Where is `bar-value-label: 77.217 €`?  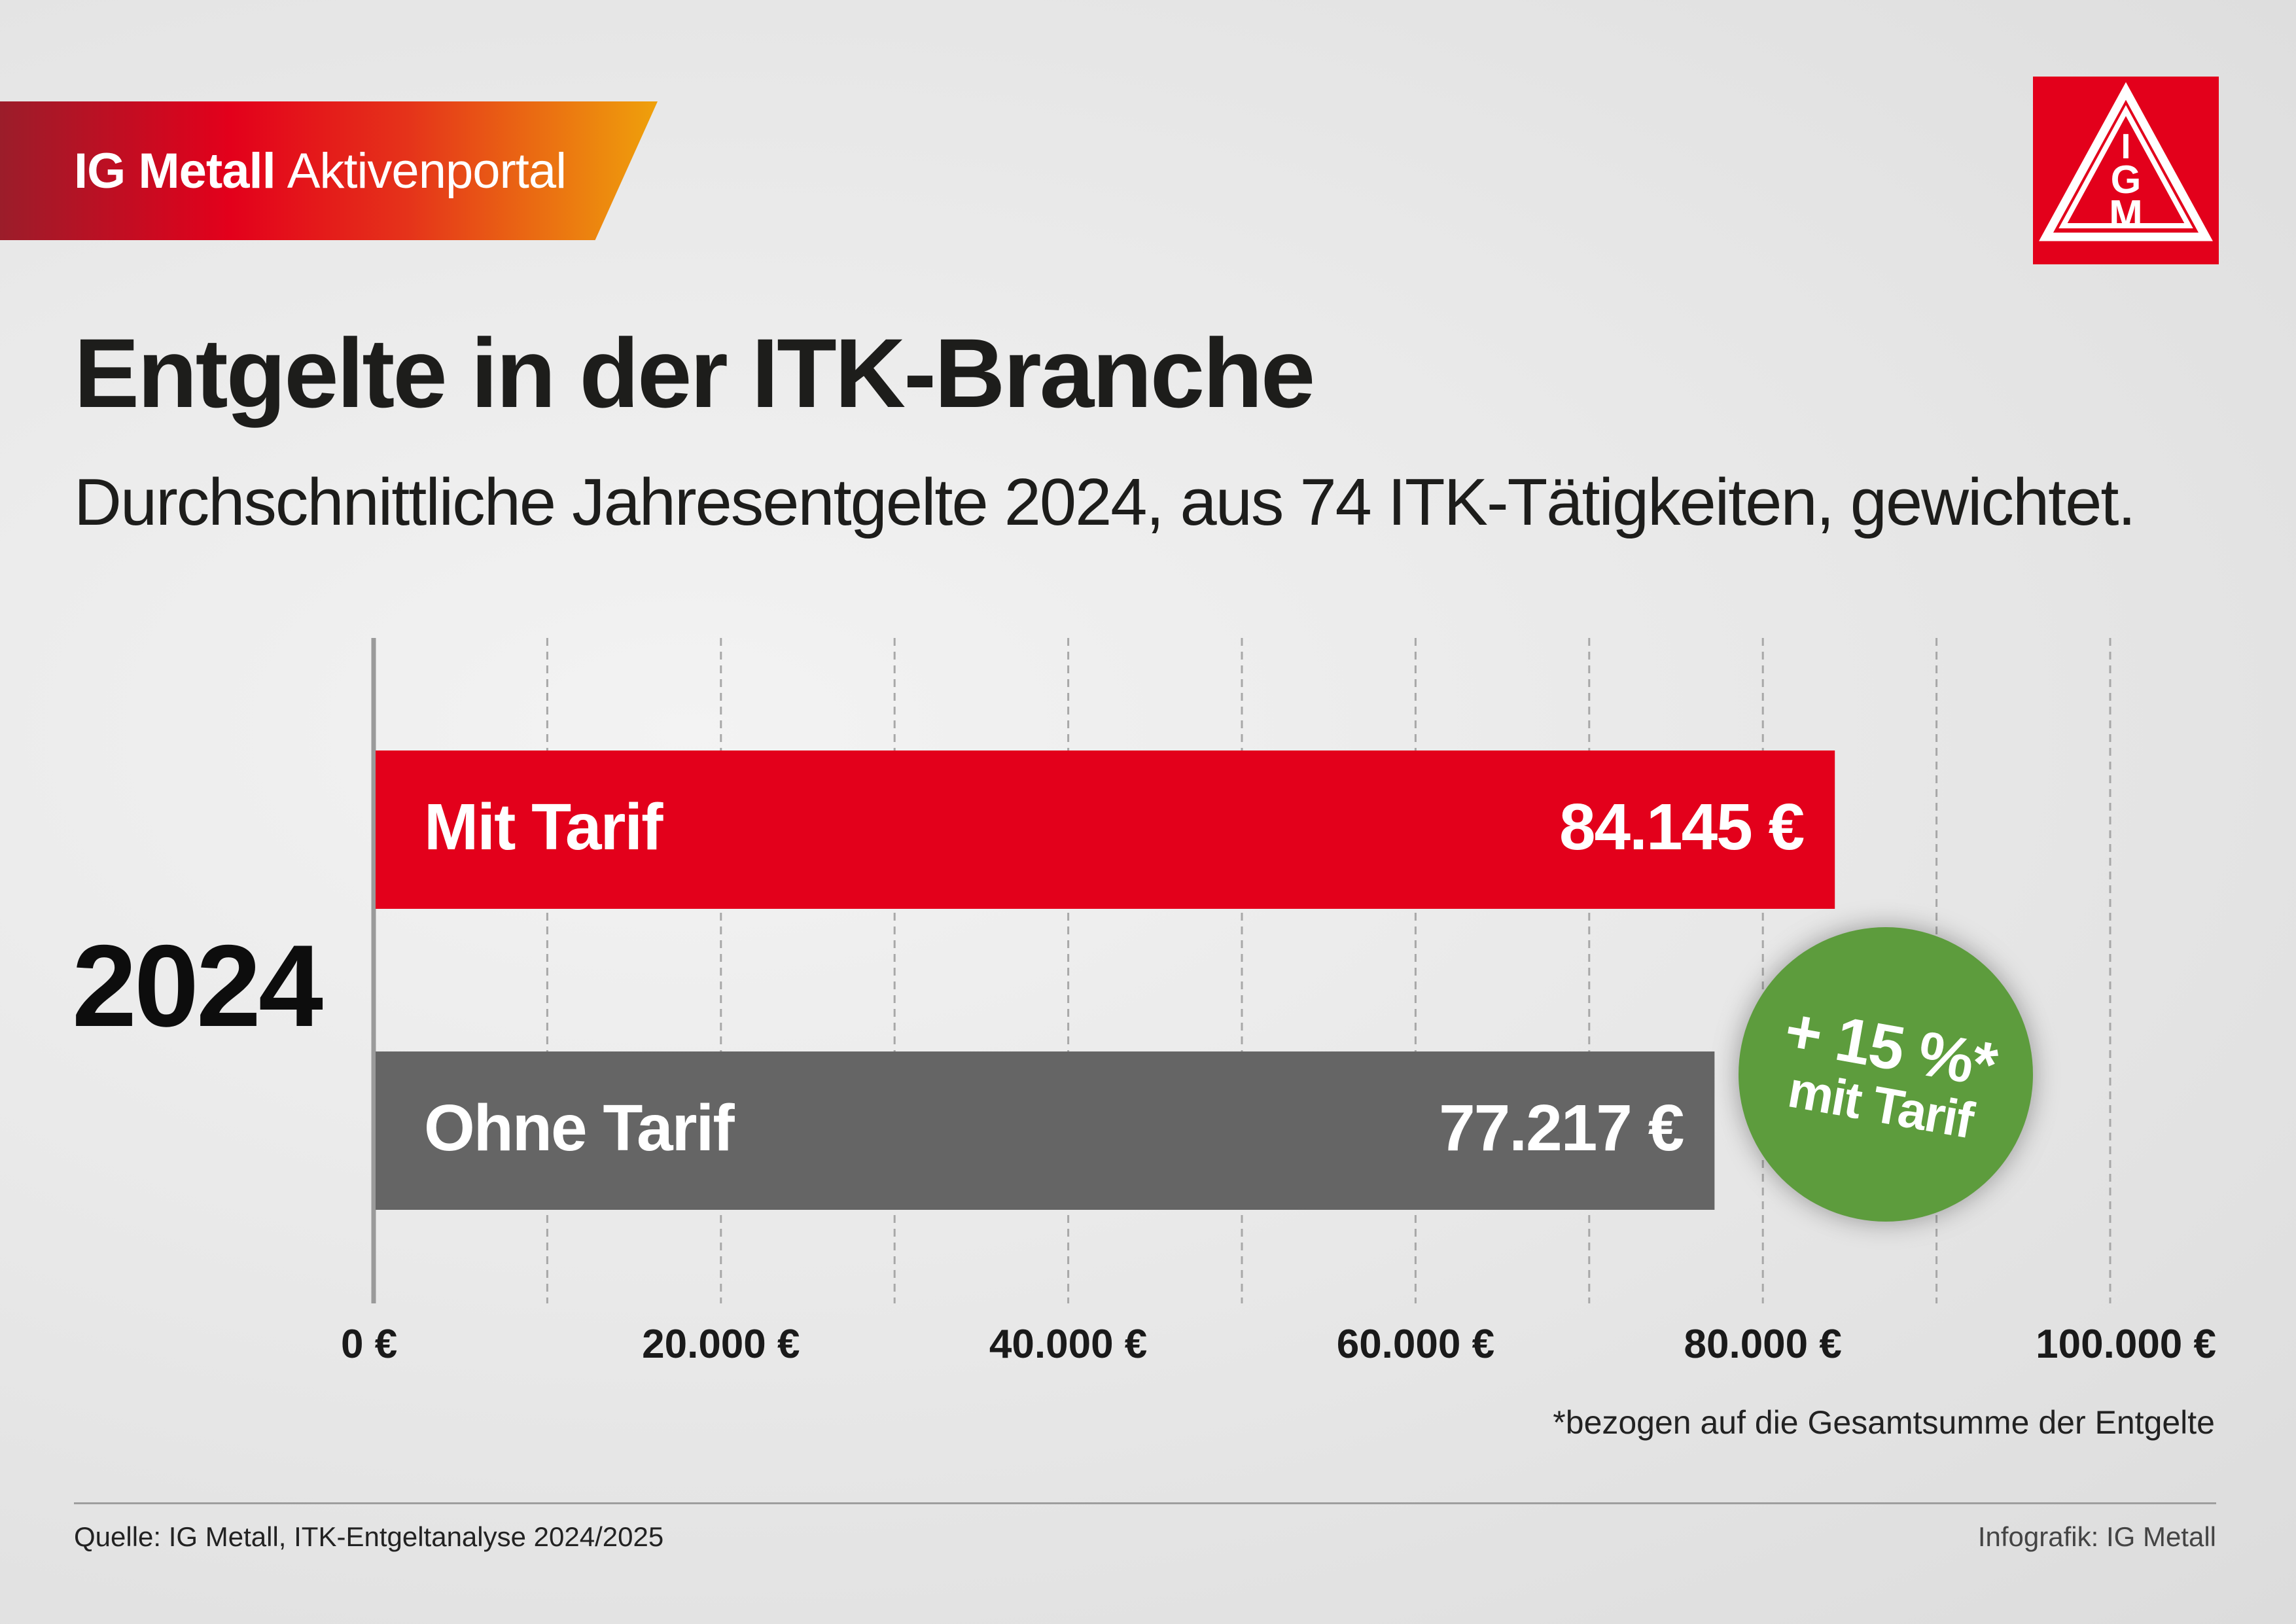
bar-value-label: 77.217 € is located at coordinates (1562, 1128).